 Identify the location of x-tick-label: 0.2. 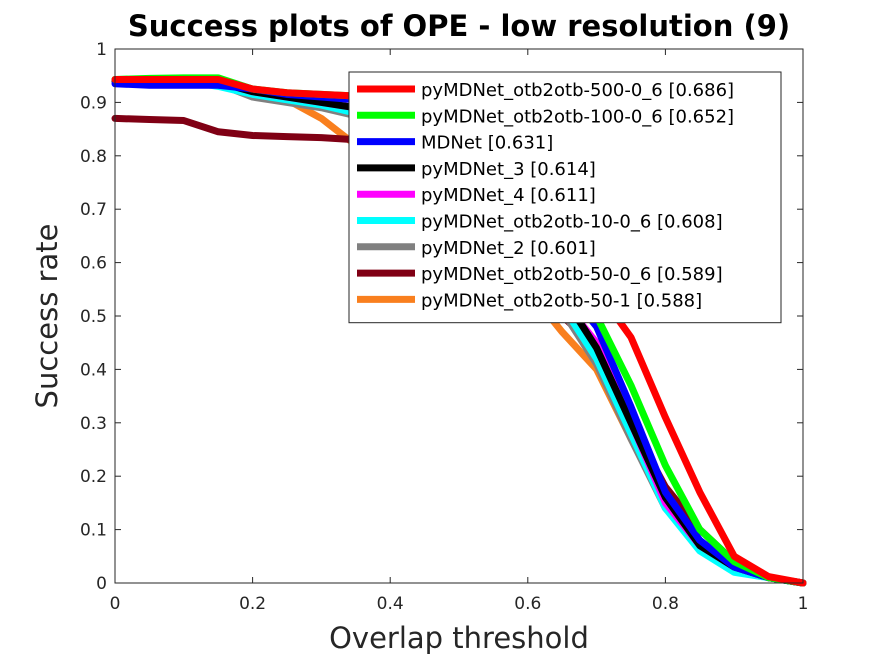
(252, 604).